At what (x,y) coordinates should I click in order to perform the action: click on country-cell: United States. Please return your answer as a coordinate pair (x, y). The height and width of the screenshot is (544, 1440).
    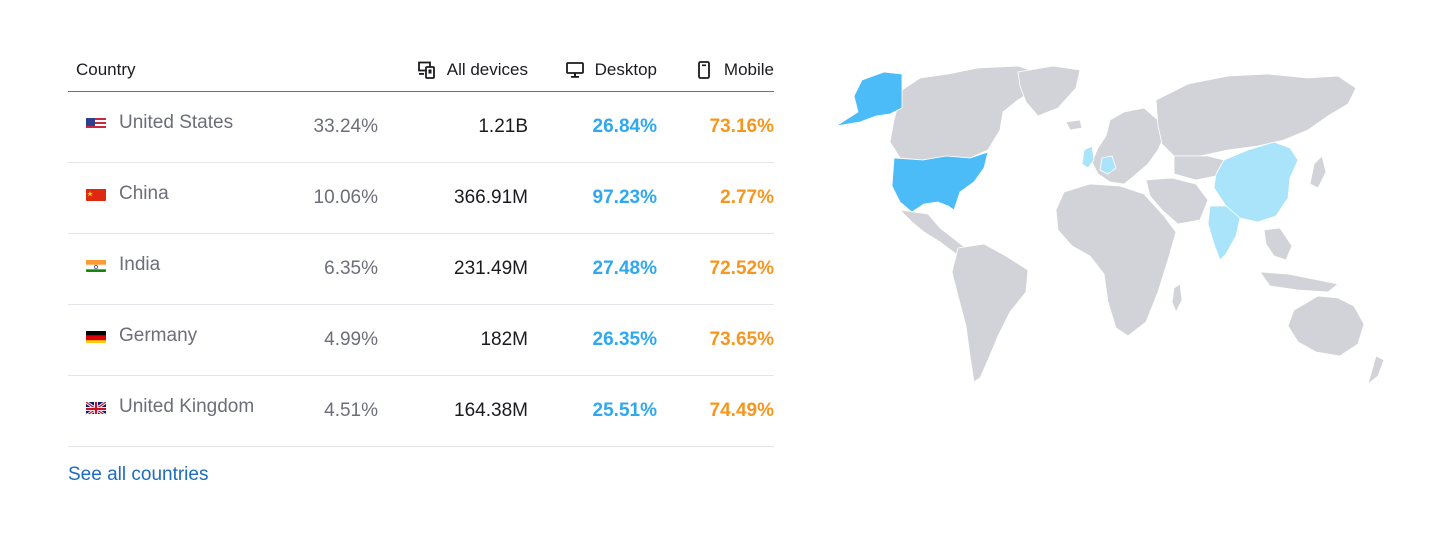
    Looking at the image, I should click on (159, 123).